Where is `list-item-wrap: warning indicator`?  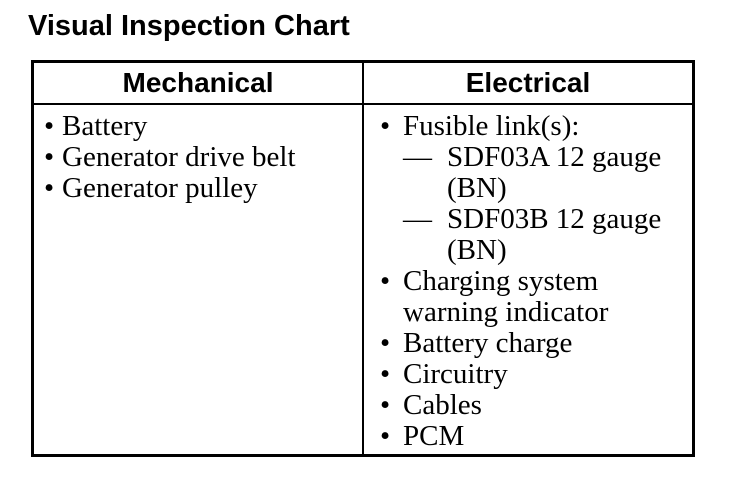 list-item-wrap: warning indicator is located at coordinates (528, 312).